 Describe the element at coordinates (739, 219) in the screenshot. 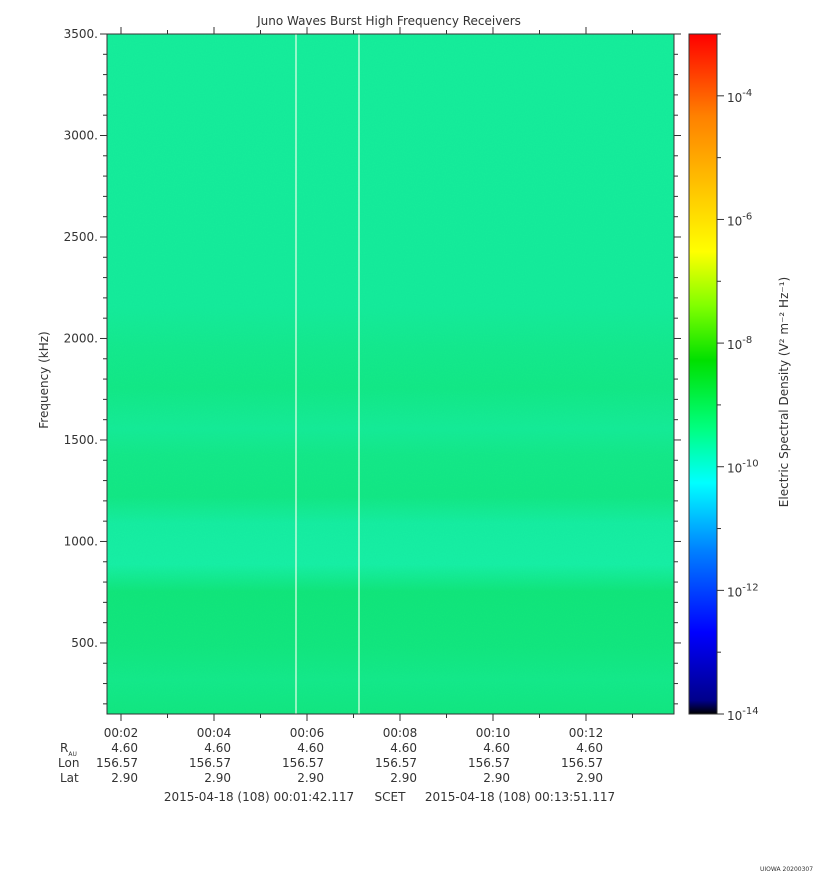

I see `colorbar-tick-label: 10⁻⁶` at that location.